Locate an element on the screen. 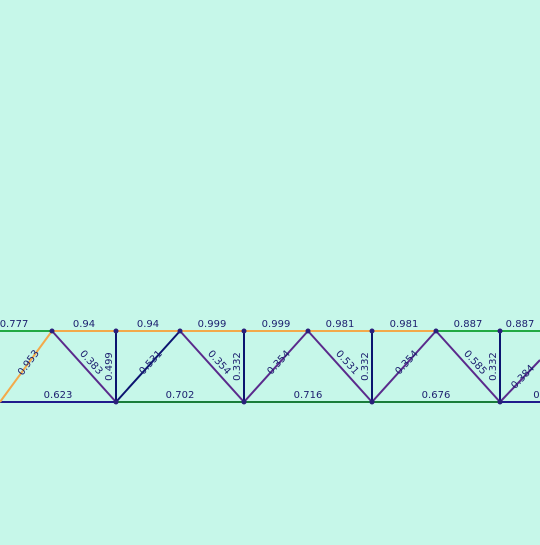  bottom-chord-label: 0.716 is located at coordinates (308, 395).